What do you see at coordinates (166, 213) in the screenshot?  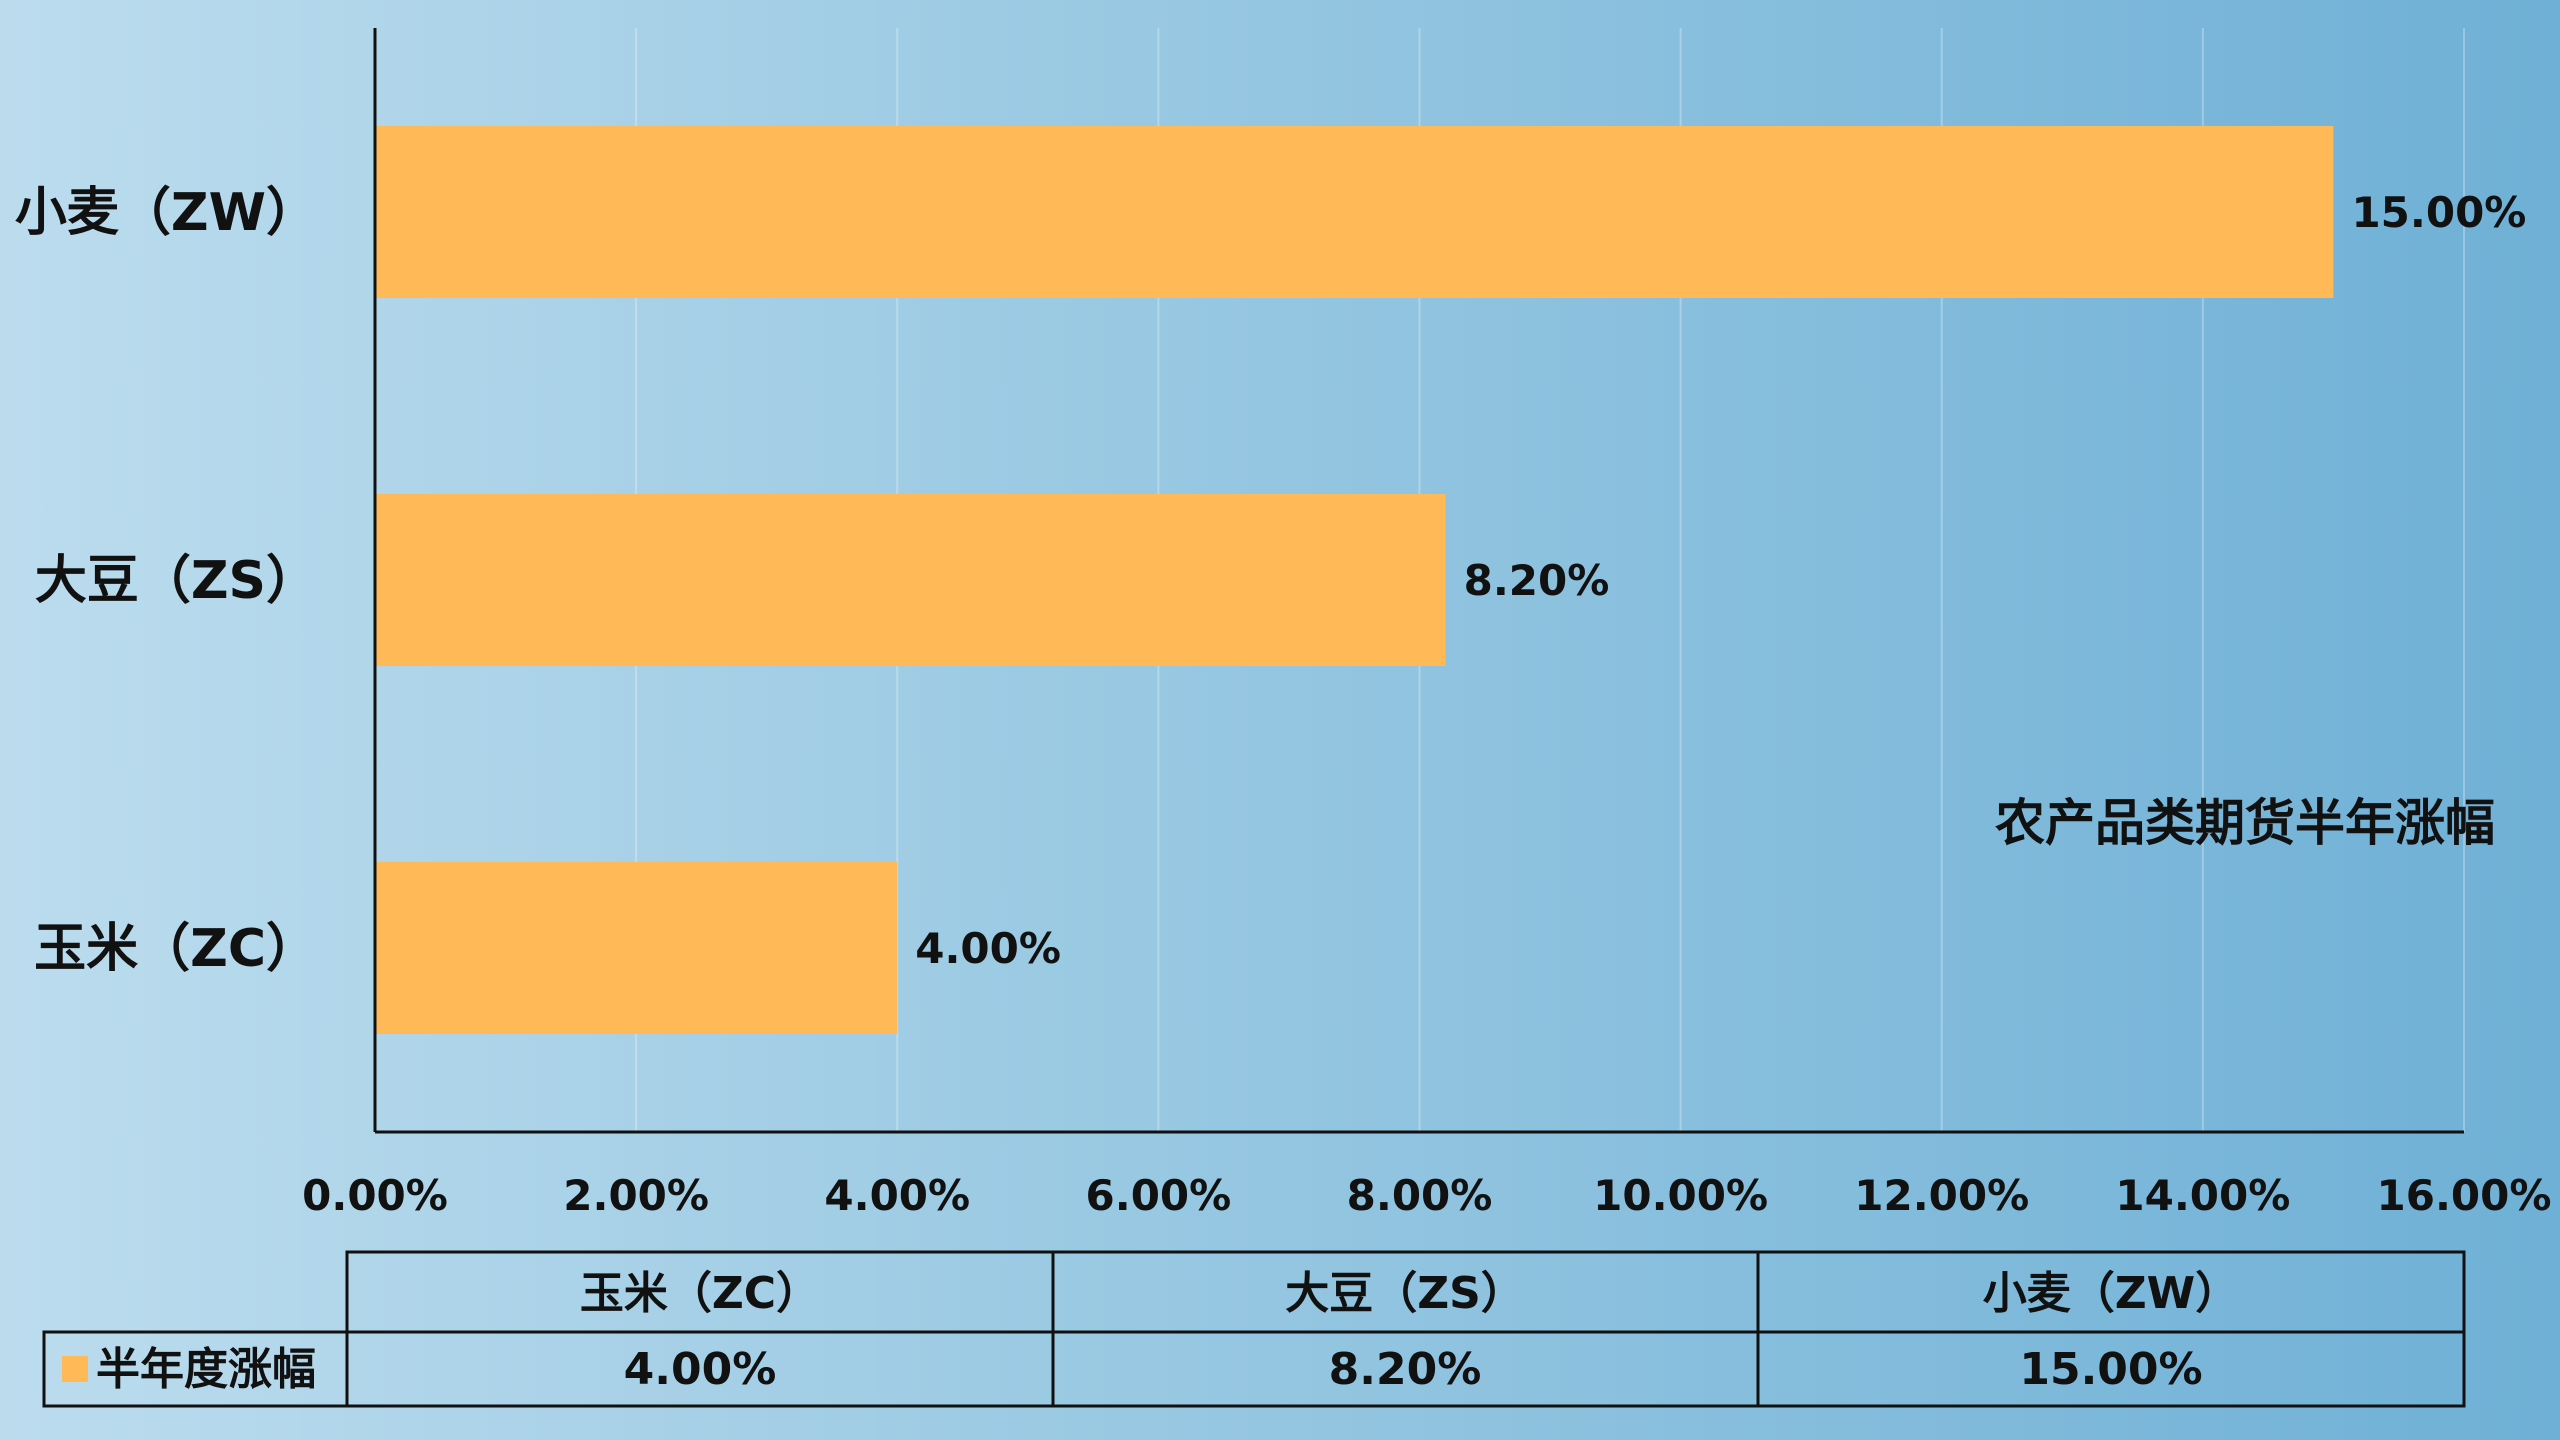 I see `category-label: 小麦（ZW）` at bounding box center [166, 213].